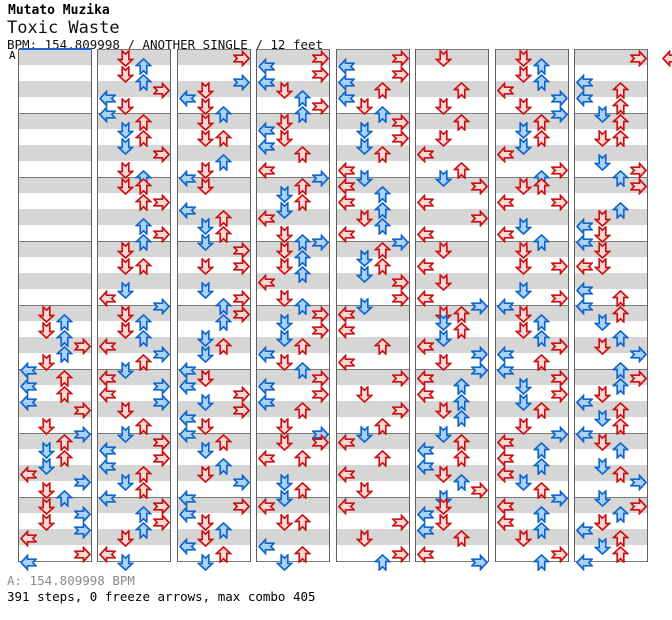 The height and width of the screenshot is (620, 672). I want to click on footer-section-bpm: A: 154.809998 BPM, so click(71, 580).